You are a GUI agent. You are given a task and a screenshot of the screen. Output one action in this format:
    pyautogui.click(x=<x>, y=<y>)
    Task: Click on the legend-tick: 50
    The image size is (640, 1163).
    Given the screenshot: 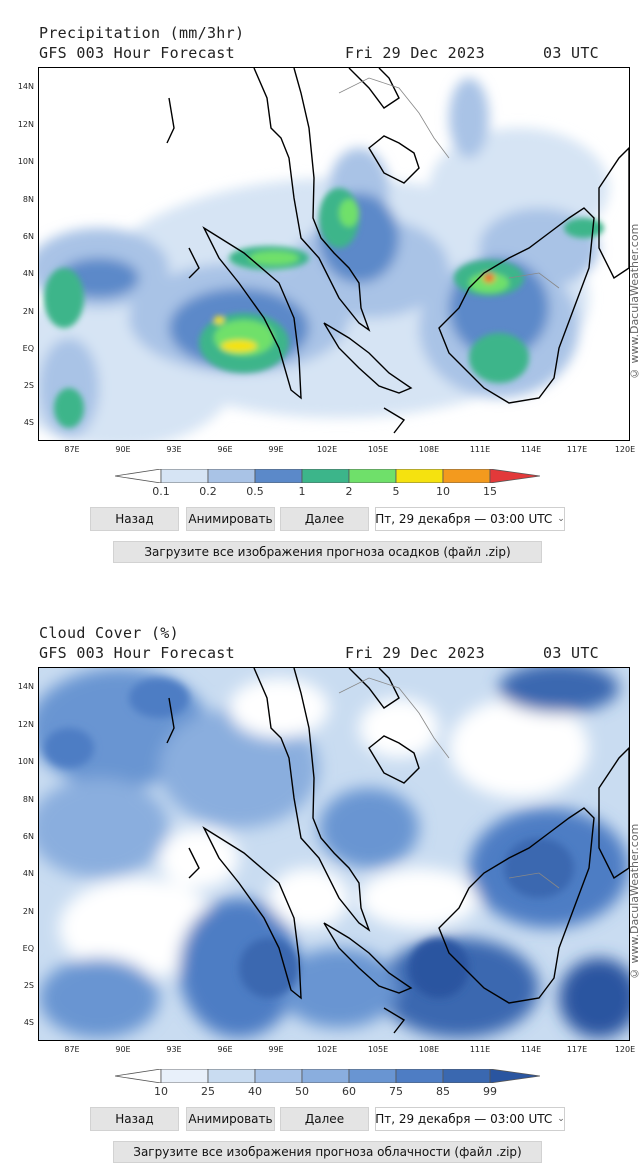 What is the action you would take?
    pyautogui.click(x=302, y=1091)
    